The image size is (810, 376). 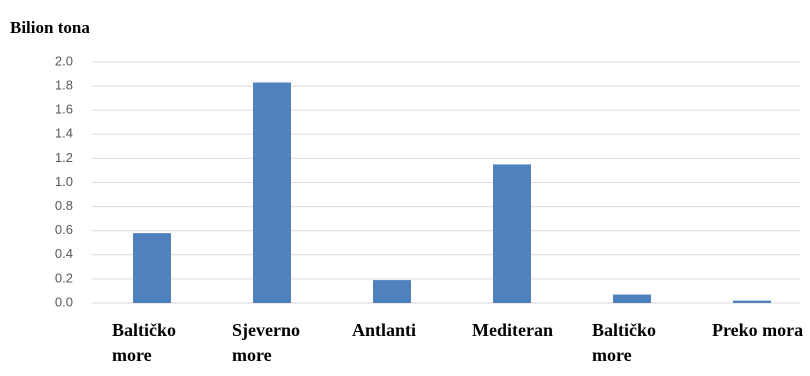 What do you see at coordinates (64, 133) in the screenshot?
I see `y-tick-label: 1.4` at bounding box center [64, 133].